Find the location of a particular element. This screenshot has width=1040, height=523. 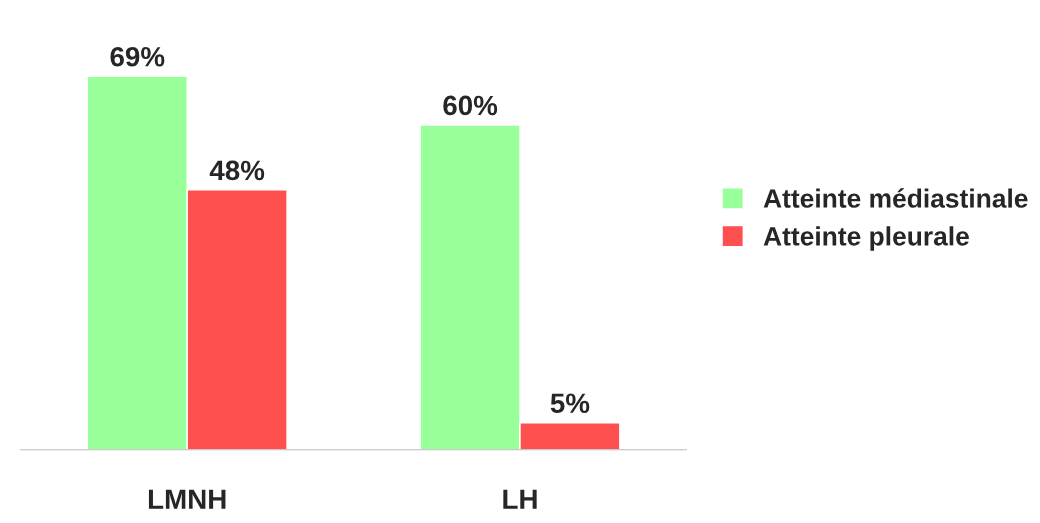

data-label: 69% is located at coordinates (137, 56).